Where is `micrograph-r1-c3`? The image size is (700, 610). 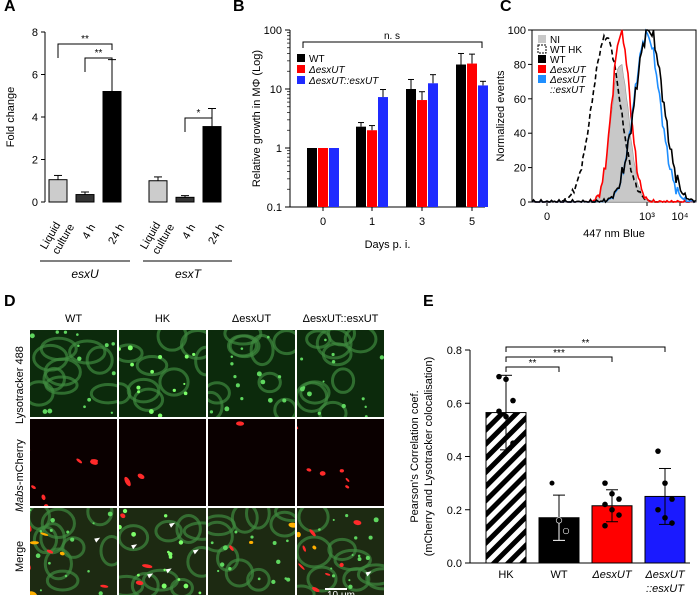 micrograph-r1-c3 is located at coordinates (340, 462).